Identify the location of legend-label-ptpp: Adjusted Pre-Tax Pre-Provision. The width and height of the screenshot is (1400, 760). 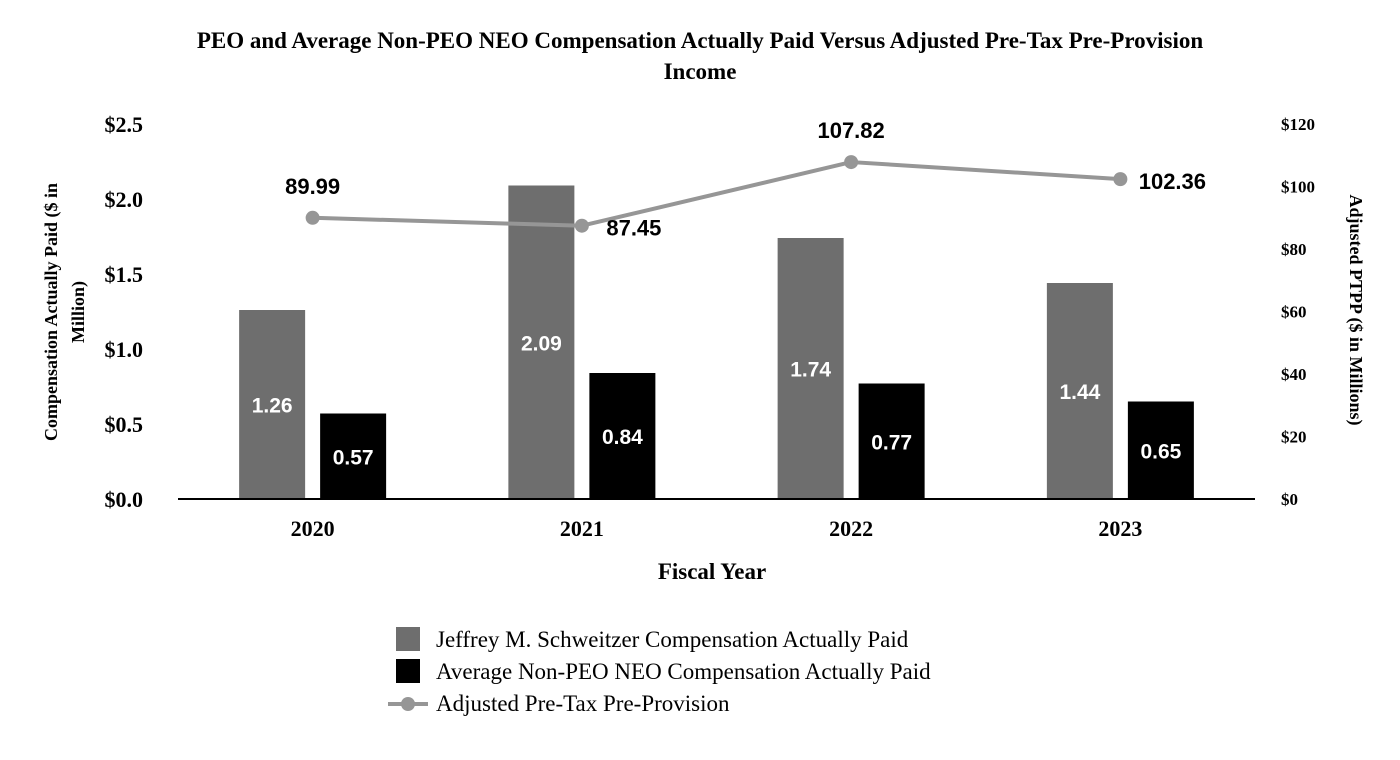
(583, 703).